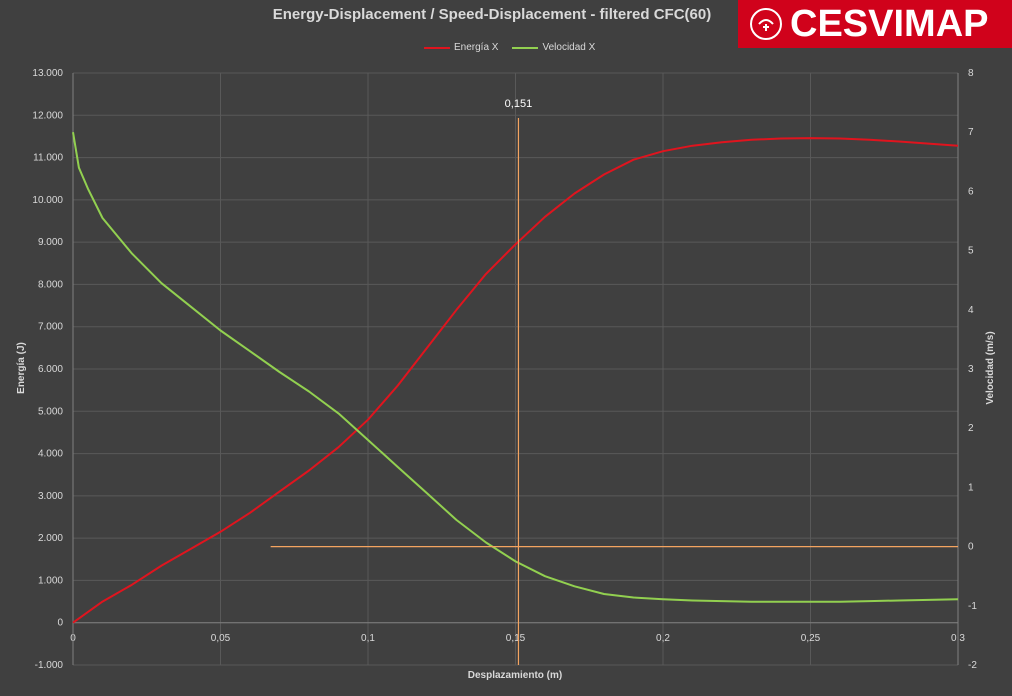 The width and height of the screenshot is (1012, 696). Describe the element at coordinates (519, 104) in the screenshot. I see `annotation-label: 0,151` at that location.